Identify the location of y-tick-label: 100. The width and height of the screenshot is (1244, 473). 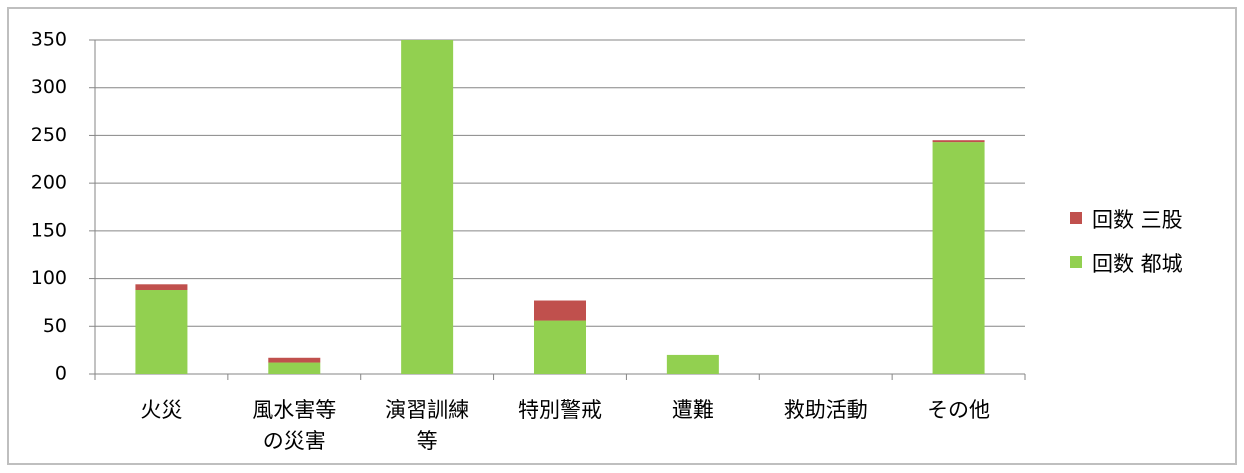
(49, 278).